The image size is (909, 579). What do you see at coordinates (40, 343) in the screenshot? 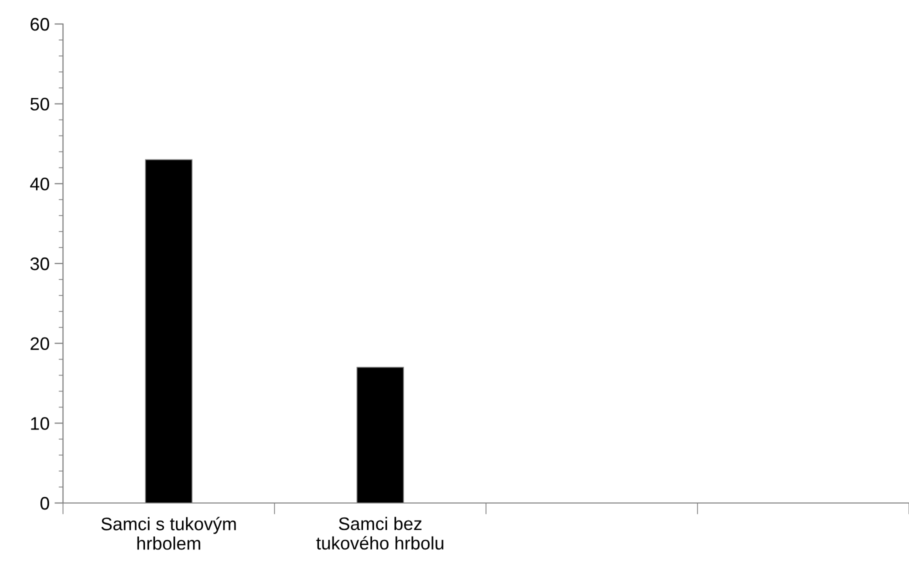
I see `y-tick-label: 20` at bounding box center [40, 343].